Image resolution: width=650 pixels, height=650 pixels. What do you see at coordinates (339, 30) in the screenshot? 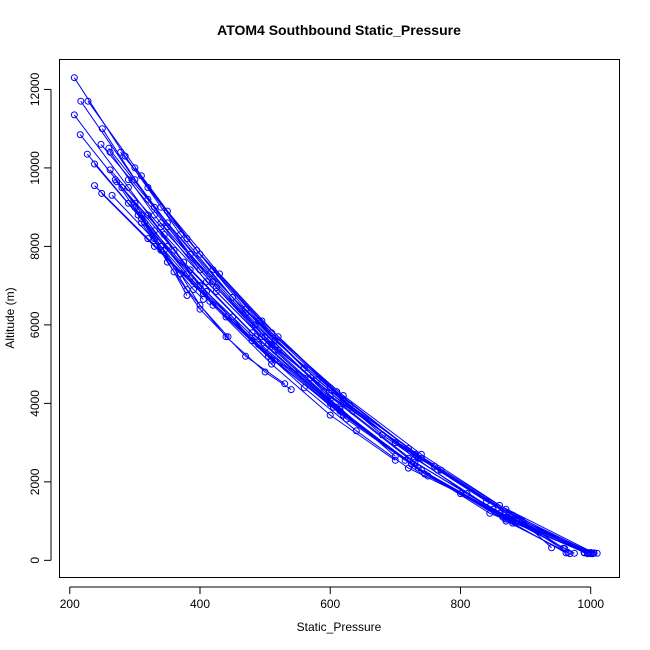
I see `chart-title: ATOM4 Southbound Static_Pressure` at bounding box center [339, 30].